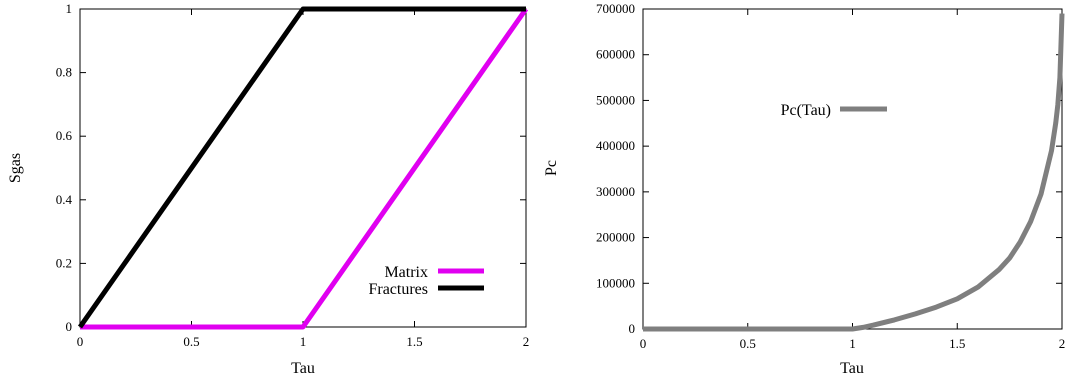  What do you see at coordinates (414, 341) in the screenshot?
I see `sgas-x-tick-label: 1.5` at bounding box center [414, 341].